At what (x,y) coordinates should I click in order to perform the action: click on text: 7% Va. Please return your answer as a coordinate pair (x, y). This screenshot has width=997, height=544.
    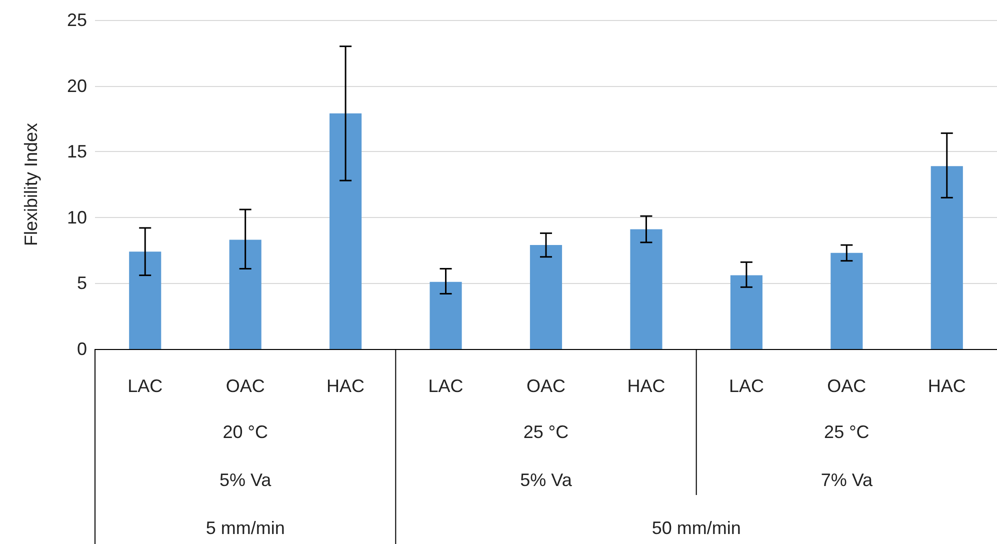
    Looking at the image, I should click on (847, 480).